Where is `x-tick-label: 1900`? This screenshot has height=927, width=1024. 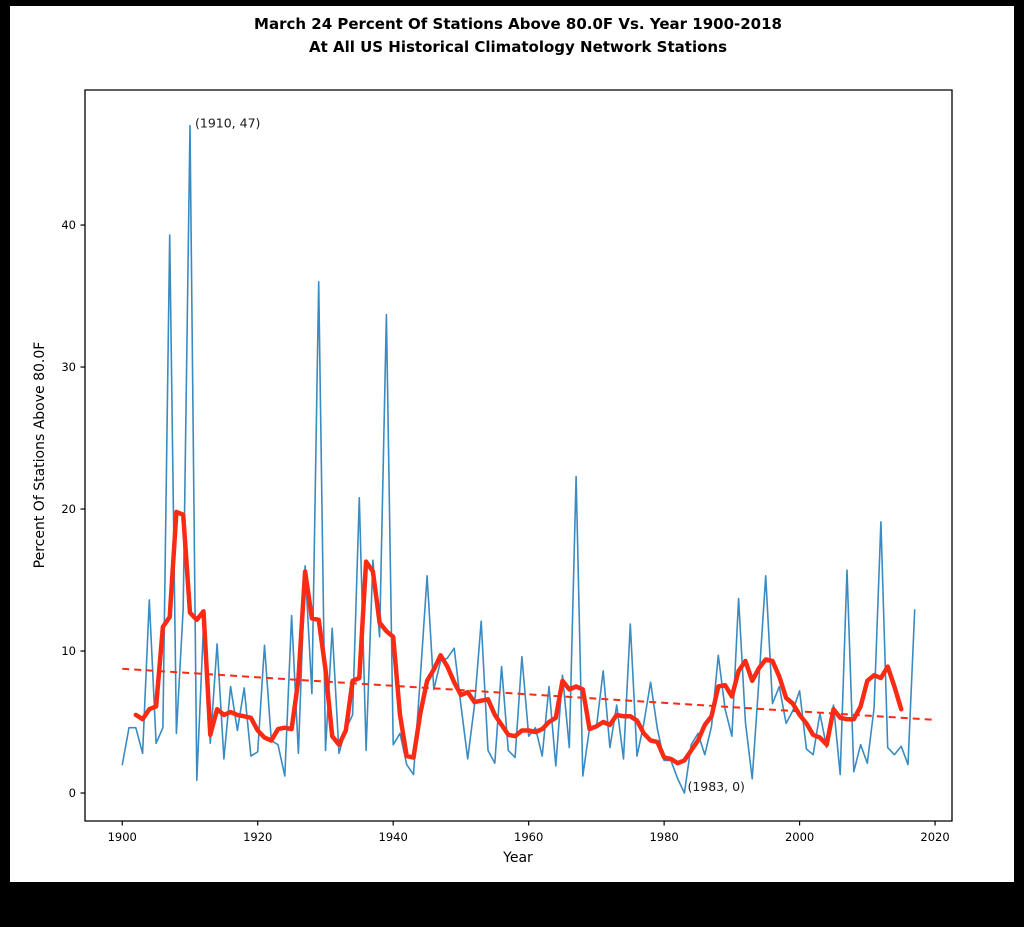 x-tick-label: 1900 is located at coordinates (122, 837).